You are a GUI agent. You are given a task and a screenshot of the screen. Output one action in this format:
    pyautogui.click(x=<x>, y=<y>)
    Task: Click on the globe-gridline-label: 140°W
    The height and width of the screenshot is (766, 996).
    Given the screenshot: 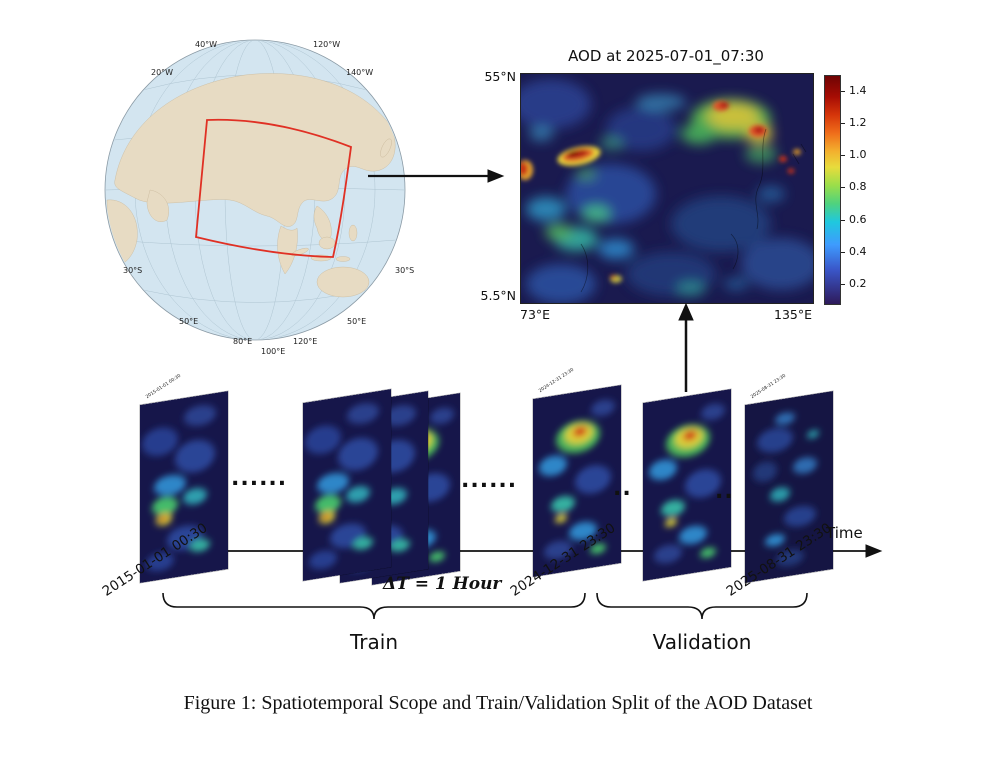 What is the action you would take?
    pyautogui.click(x=360, y=72)
    